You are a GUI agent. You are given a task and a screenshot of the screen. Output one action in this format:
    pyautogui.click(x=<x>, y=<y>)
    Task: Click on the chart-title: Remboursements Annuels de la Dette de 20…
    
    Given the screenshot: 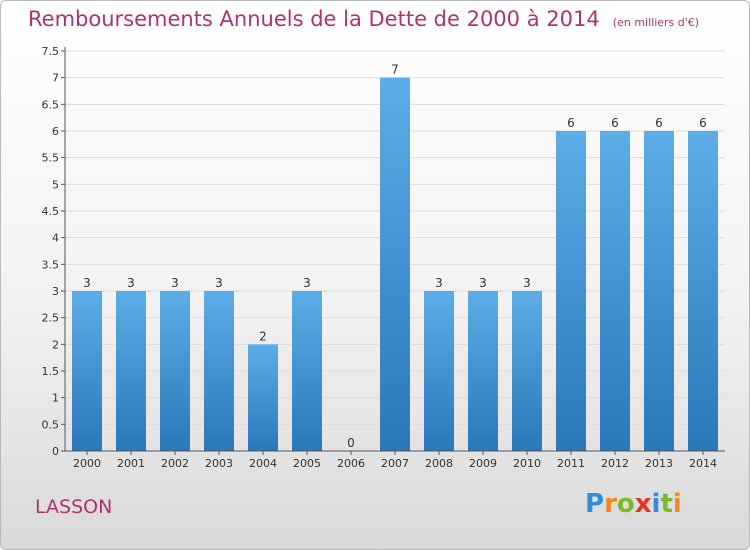 What is the action you would take?
    pyautogui.click(x=363, y=19)
    